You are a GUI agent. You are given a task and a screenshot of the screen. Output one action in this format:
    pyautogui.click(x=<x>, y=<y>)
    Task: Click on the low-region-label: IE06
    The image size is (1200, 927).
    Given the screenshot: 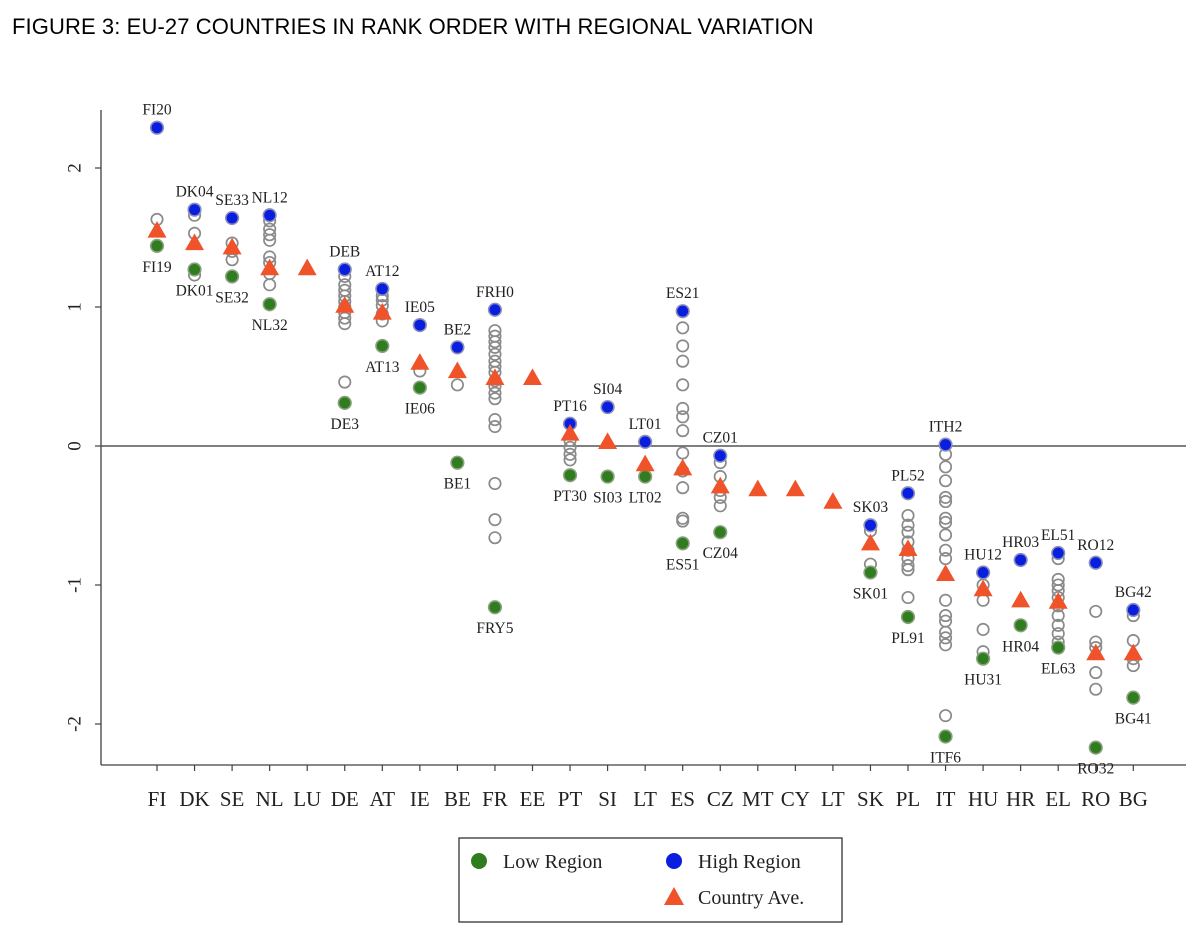 What is the action you would take?
    pyautogui.click(x=420, y=409)
    